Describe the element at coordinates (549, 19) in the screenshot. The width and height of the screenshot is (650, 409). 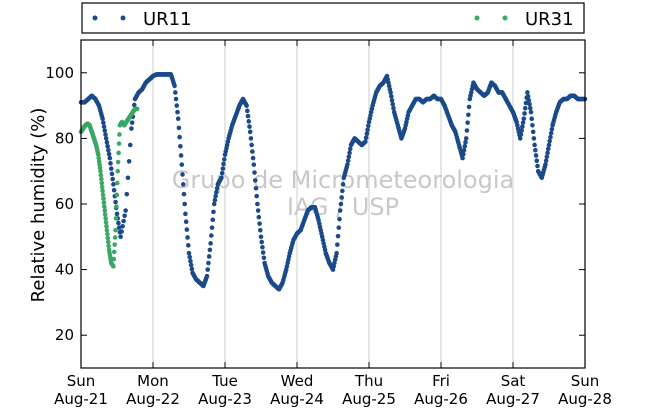
I see `legend-label-ur31: UR31` at that location.